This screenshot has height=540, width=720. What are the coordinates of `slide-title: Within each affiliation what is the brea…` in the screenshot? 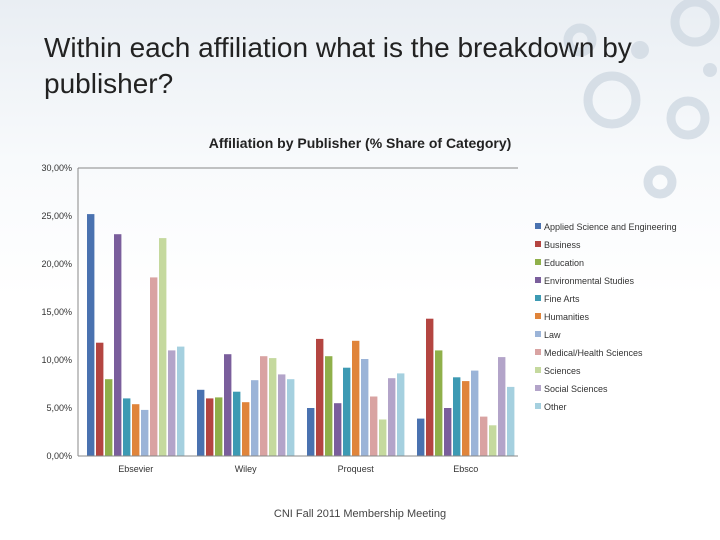 It's located at (338, 65).